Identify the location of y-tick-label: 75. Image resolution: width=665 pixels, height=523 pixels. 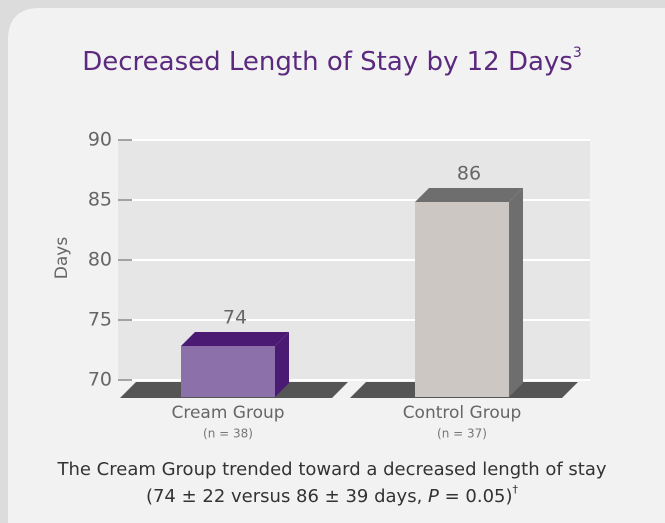
(100, 320).